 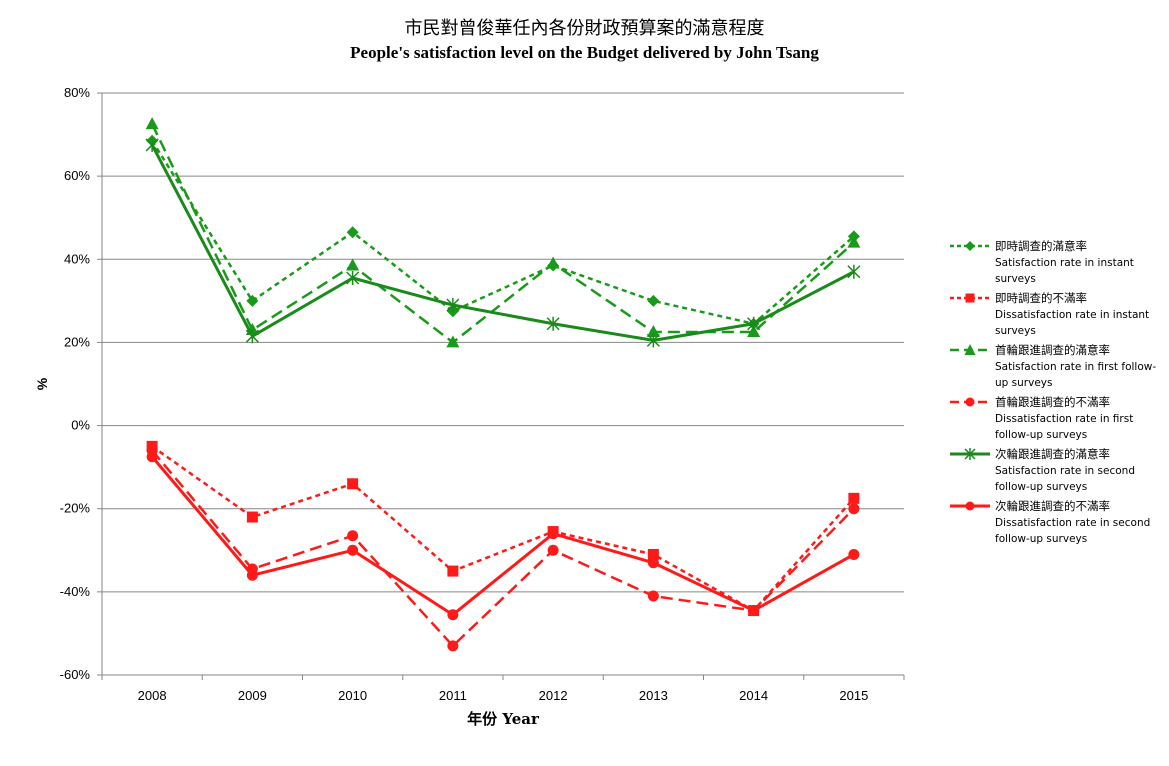 I want to click on x-tick-label: 2012, so click(x=553, y=695).